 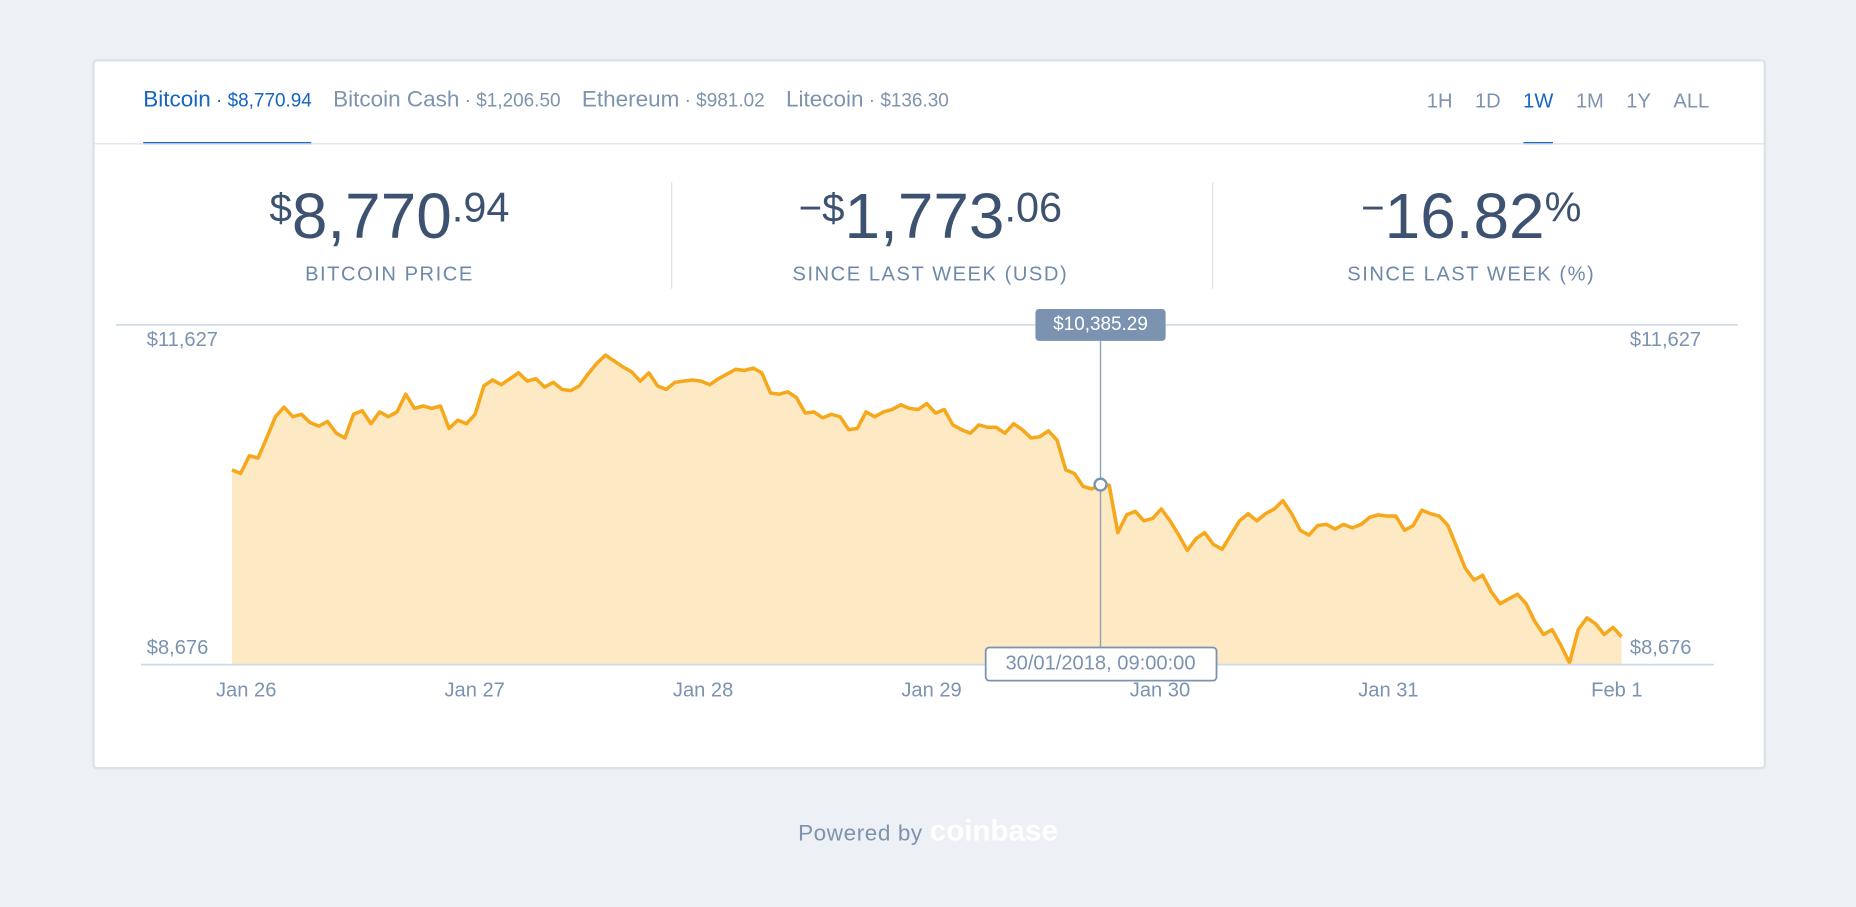 I want to click on time-box, so click(x=1101, y=664).